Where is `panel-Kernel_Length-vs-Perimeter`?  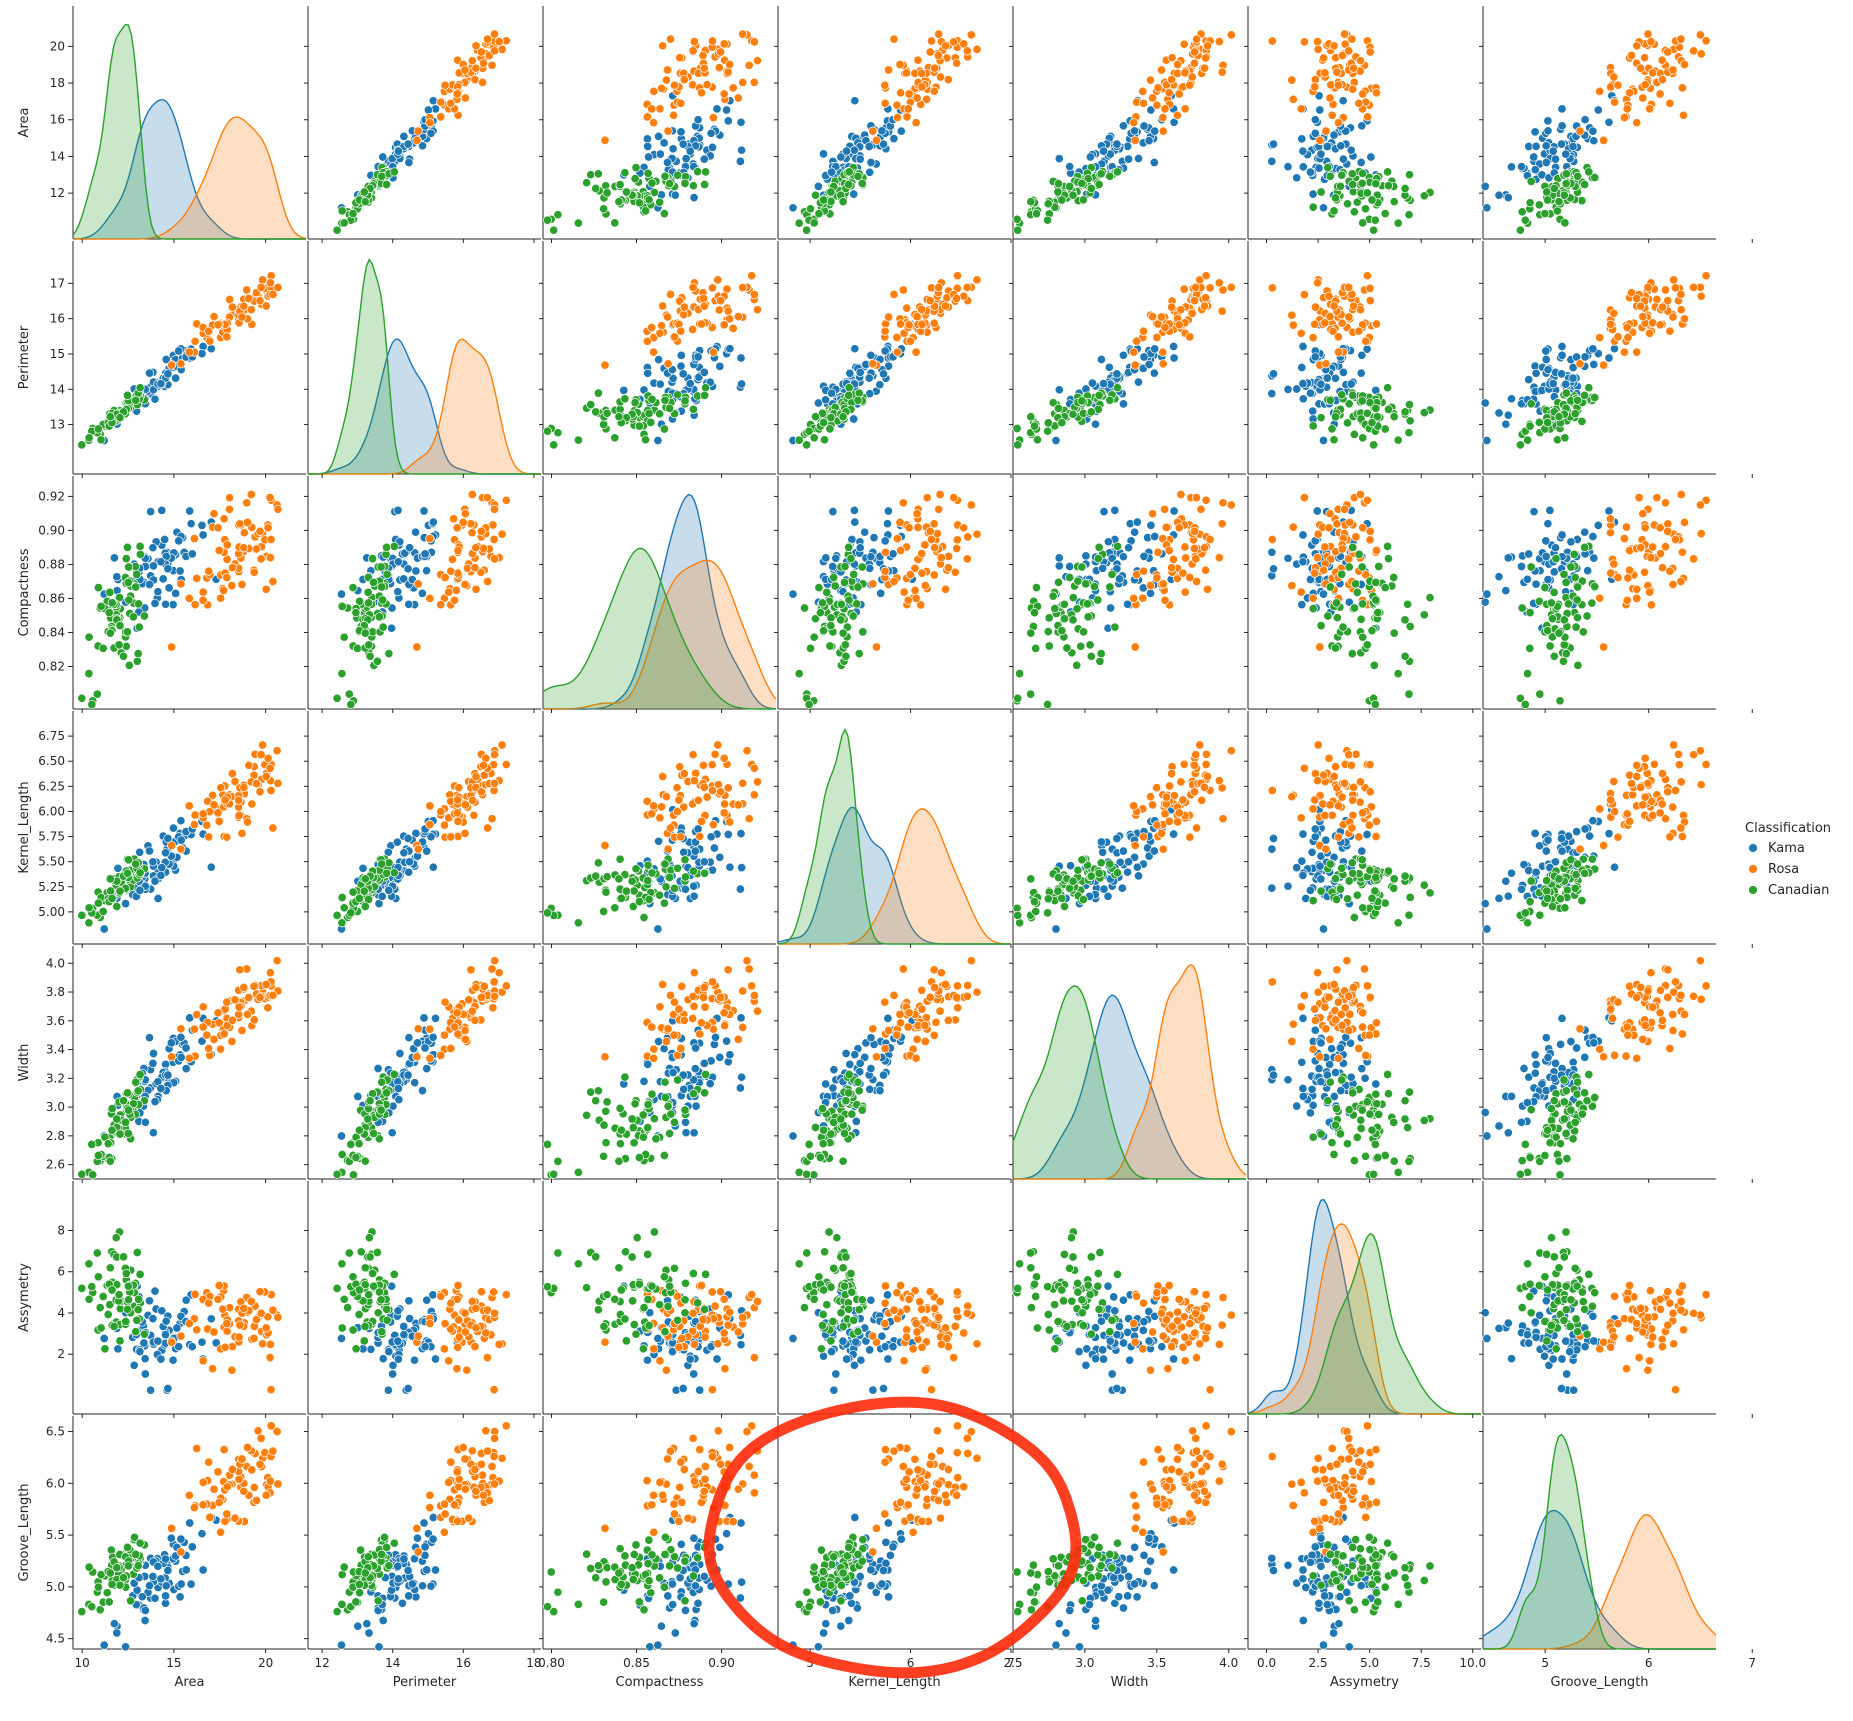
panel-Kernel_Length-vs-Perimeter is located at coordinates (422, 829).